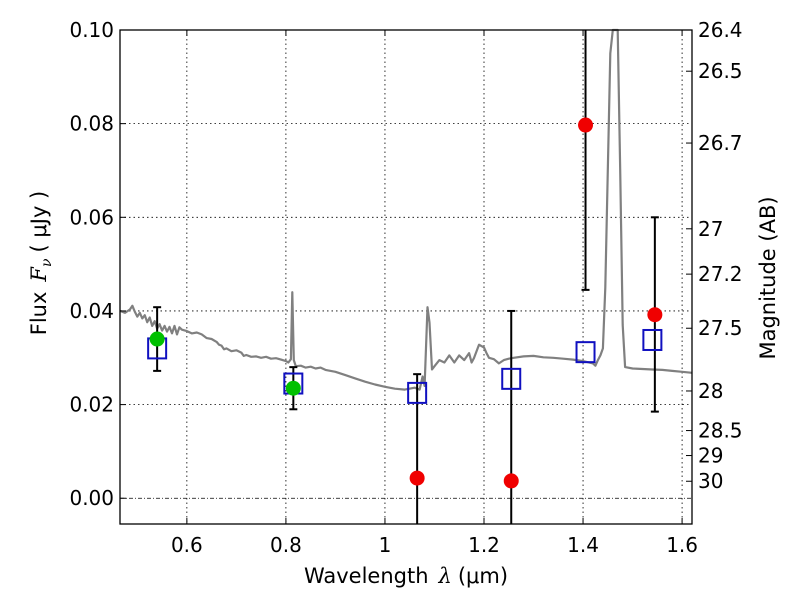 Image resolution: width=800 pixels, height=600 pixels. Describe the element at coordinates (720, 143) in the screenshot. I see `y2-tick-label: 26.7` at that location.